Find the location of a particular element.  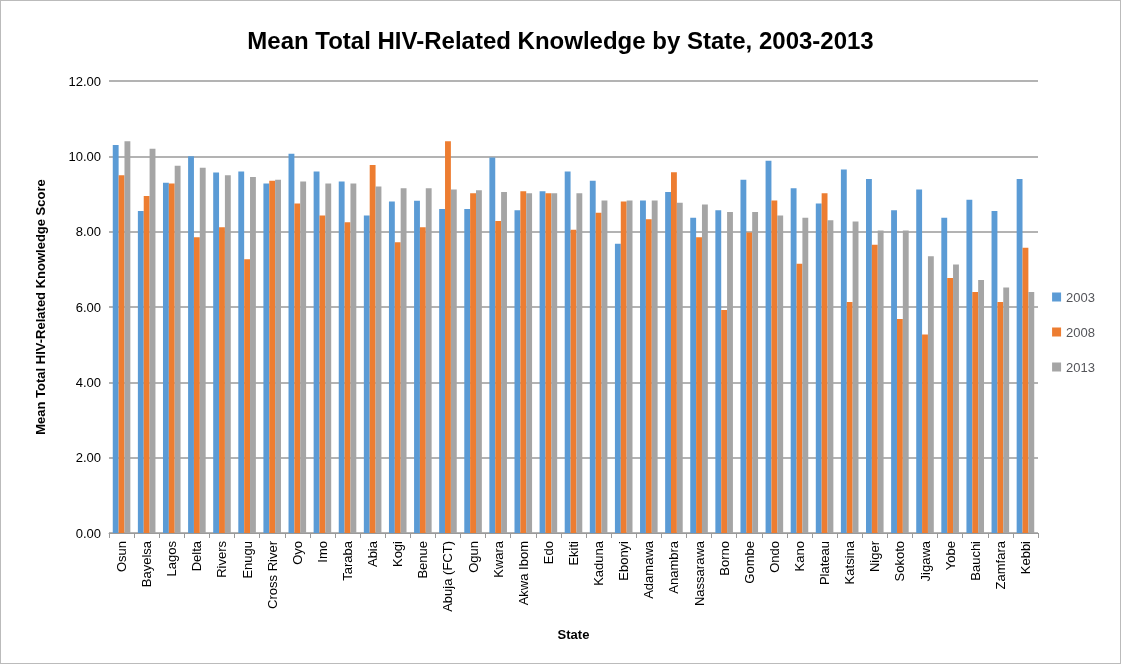

chart-title: Mean Total HIV-Related Knowledge by State, 2003-2013 is located at coordinates (560, 40).